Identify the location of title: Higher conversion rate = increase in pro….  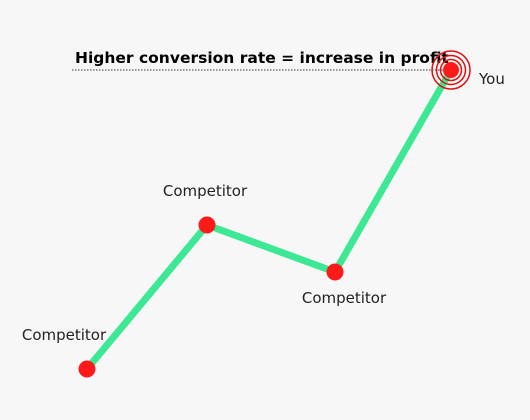
(262, 58).